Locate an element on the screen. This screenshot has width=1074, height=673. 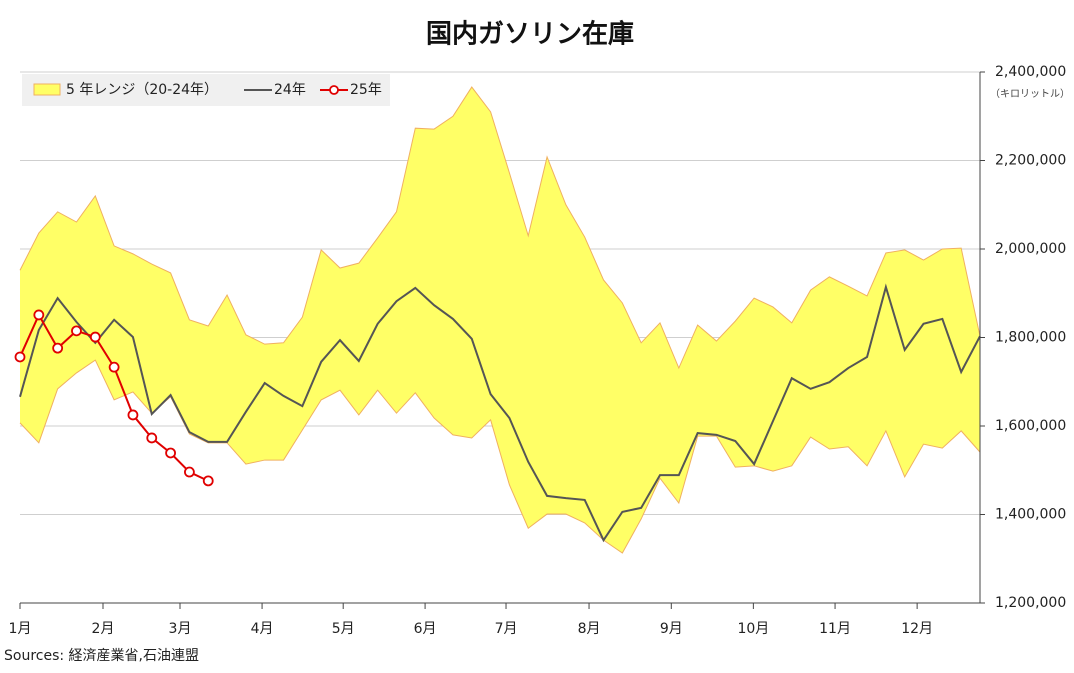
legend: 5 年レンジ（20-24年） 24年 25年 is located at coordinates (206, 90).